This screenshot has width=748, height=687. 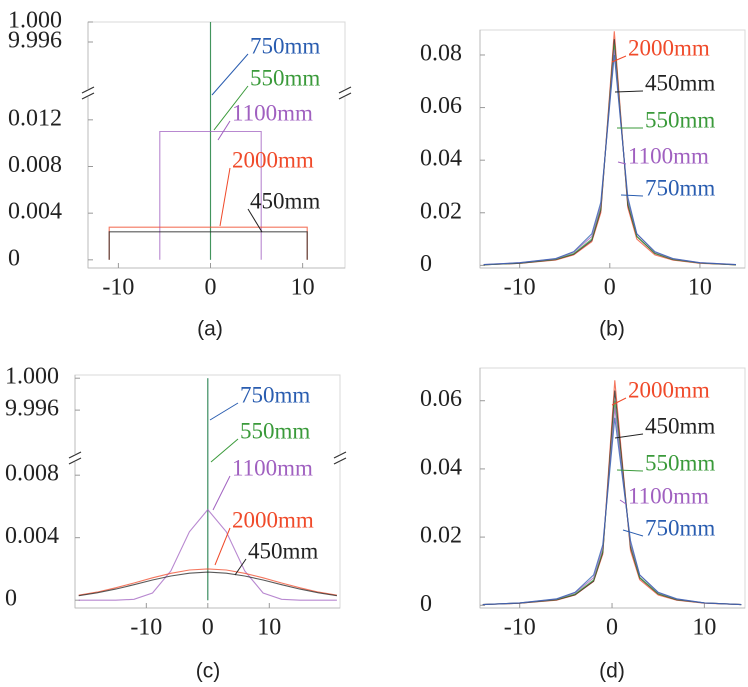 What do you see at coordinates (441, 53) in the screenshot?
I see `y-tick-label: 0.08` at bounding box center [441, 53].